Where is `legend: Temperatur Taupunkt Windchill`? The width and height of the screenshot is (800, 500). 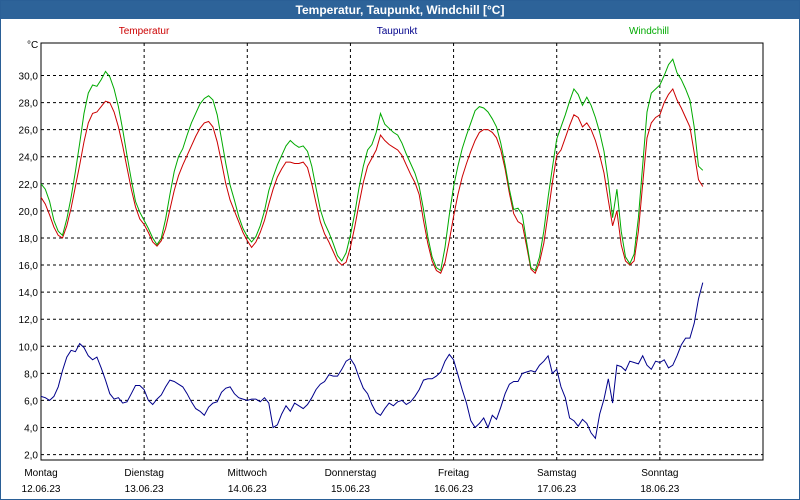 legend: Temperatur Taupunkt Windchill is located at coordinates (394, 31).